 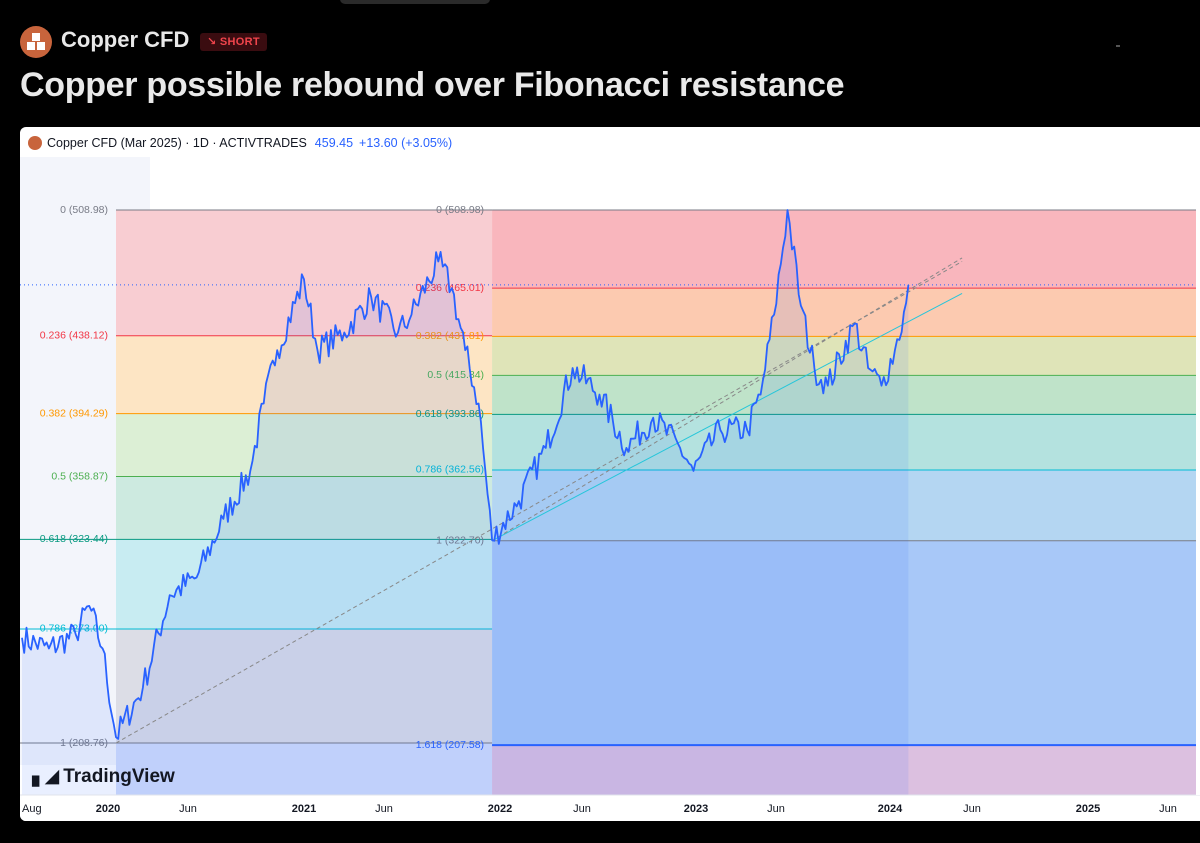 What do you see at coordinates (233, 42) in the screenshot?
I see `short-badge: ↘ SHORT` at bounding box center [233, 42].